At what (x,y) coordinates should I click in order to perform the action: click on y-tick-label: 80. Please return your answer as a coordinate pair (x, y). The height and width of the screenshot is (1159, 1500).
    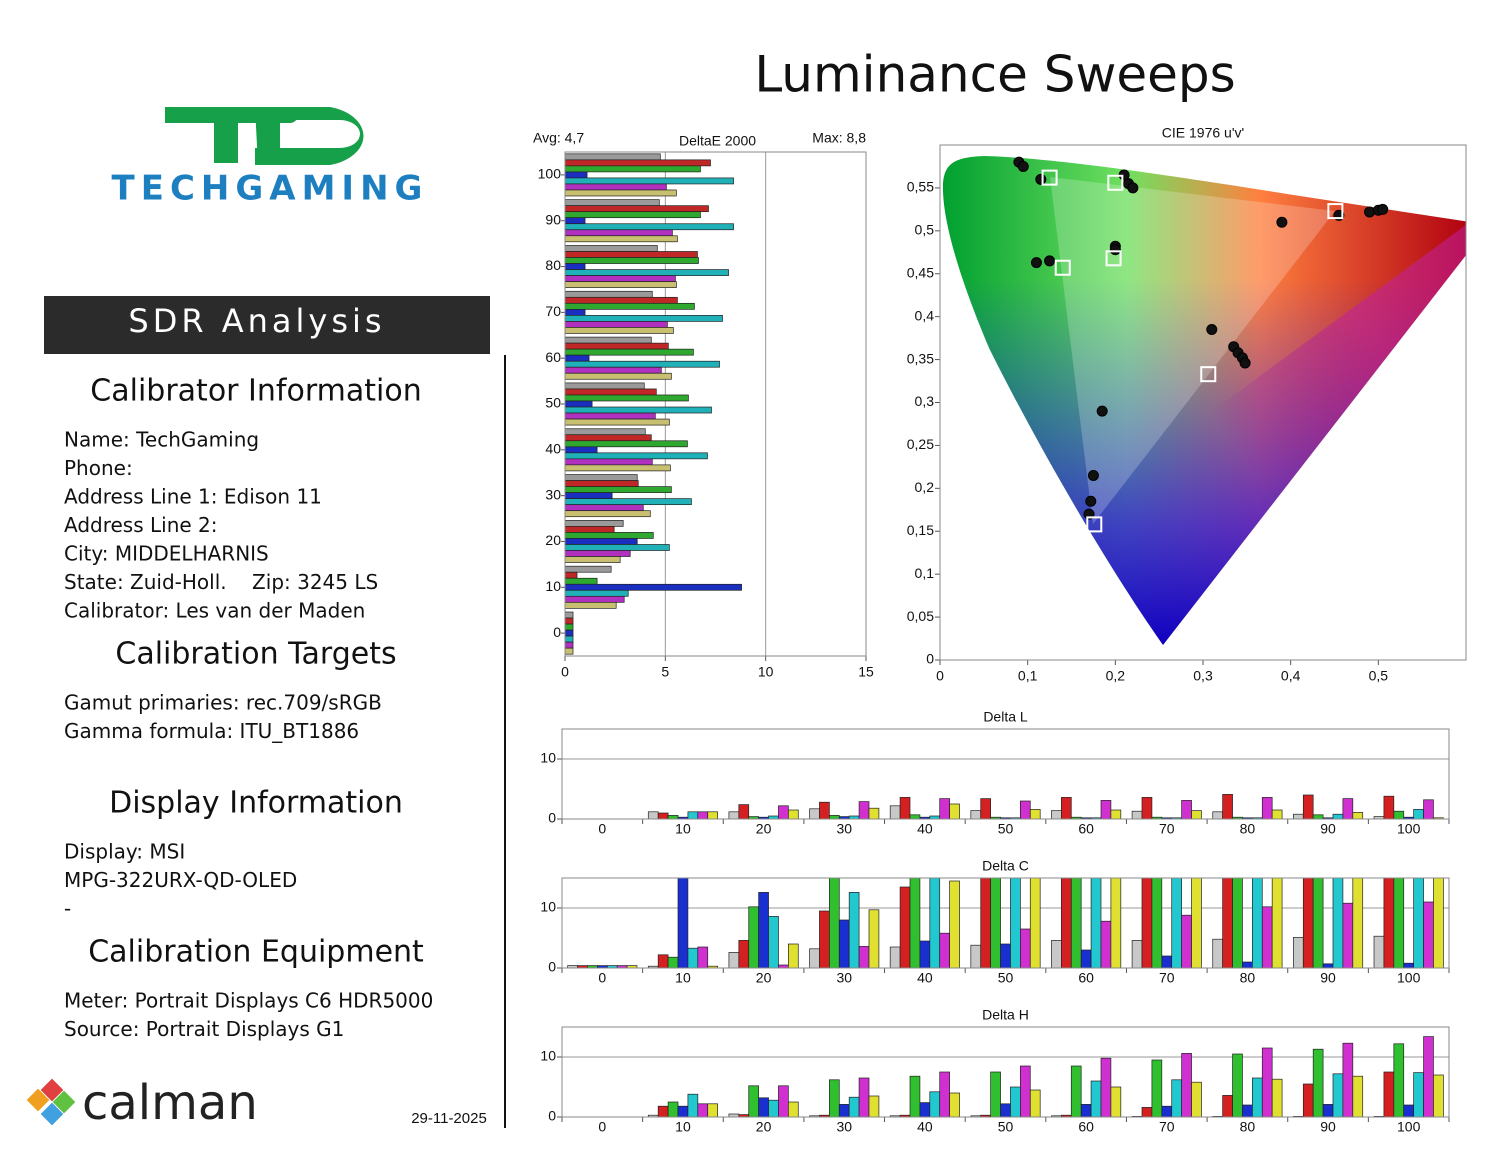
    Looking at the image, I should click on (553, 265).